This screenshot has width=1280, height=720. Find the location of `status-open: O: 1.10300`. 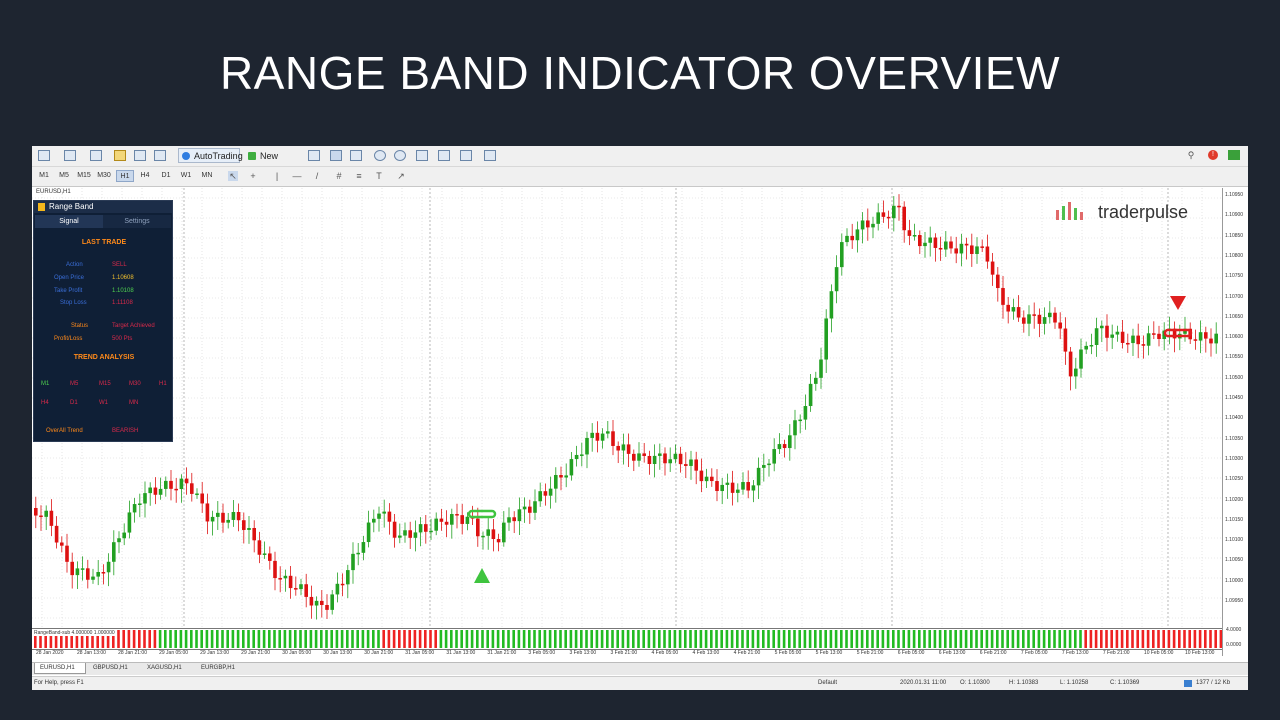

status-open: O: 1.10300 is located at coordinates (975, 683).